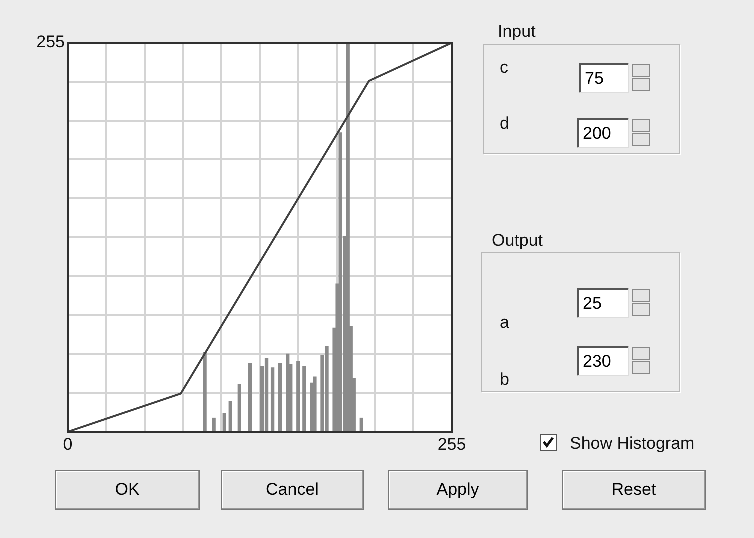 Image resolution: width=754 pixels, height=538 pixels. What do you see at coordinates (603, 303) in the screenshot?
I see `text: 25` at bounding box center [603, 303].